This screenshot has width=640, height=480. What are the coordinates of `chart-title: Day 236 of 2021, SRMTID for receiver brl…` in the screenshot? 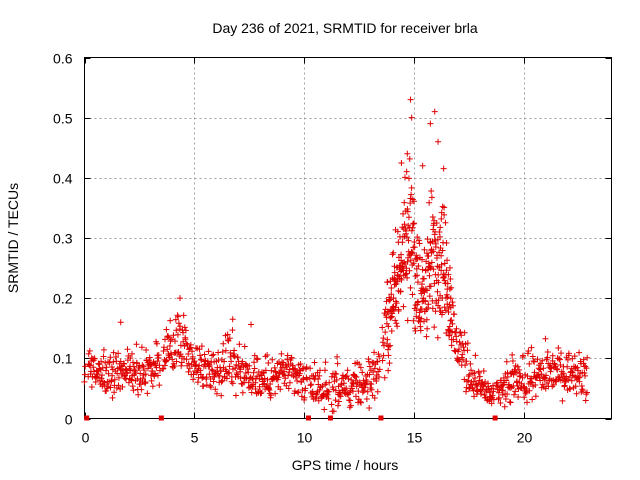 It's located at (345, 28).